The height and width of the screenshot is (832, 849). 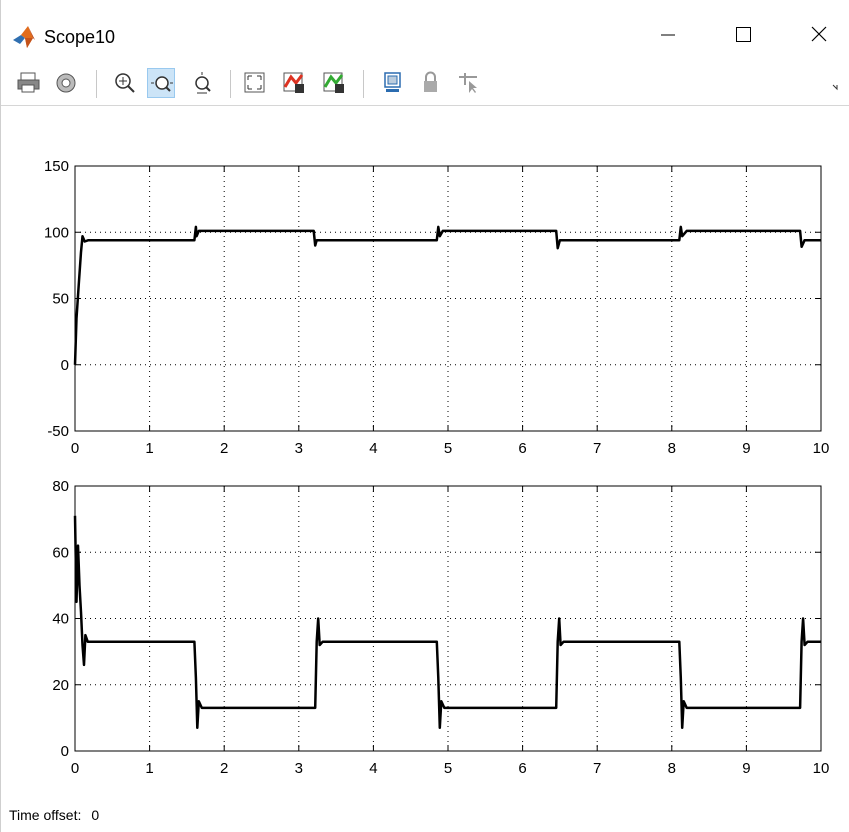 I want to click on restore-axes-settings-button, so click(x=334, y=83).